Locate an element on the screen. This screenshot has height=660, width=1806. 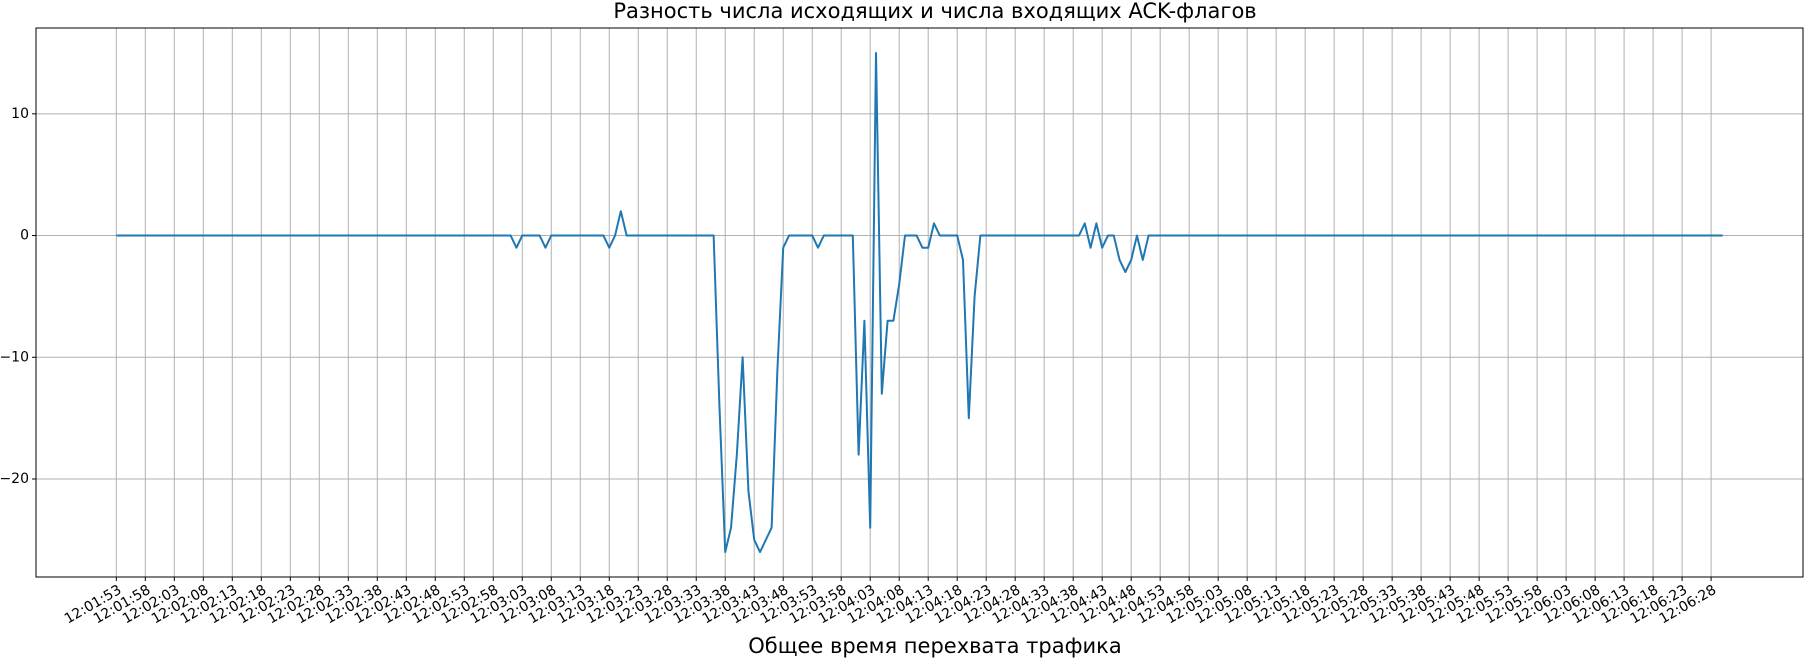
x-axis-label: Общее время перехвата трафика is located at coordinates (935, 646).